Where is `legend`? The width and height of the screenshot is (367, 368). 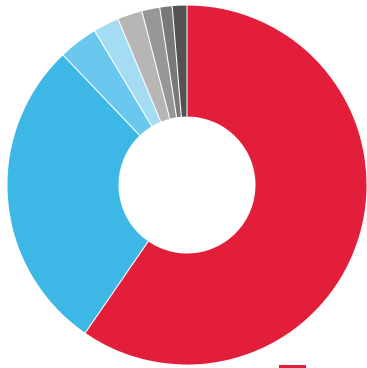
legend is located at coordinates (292, 366).